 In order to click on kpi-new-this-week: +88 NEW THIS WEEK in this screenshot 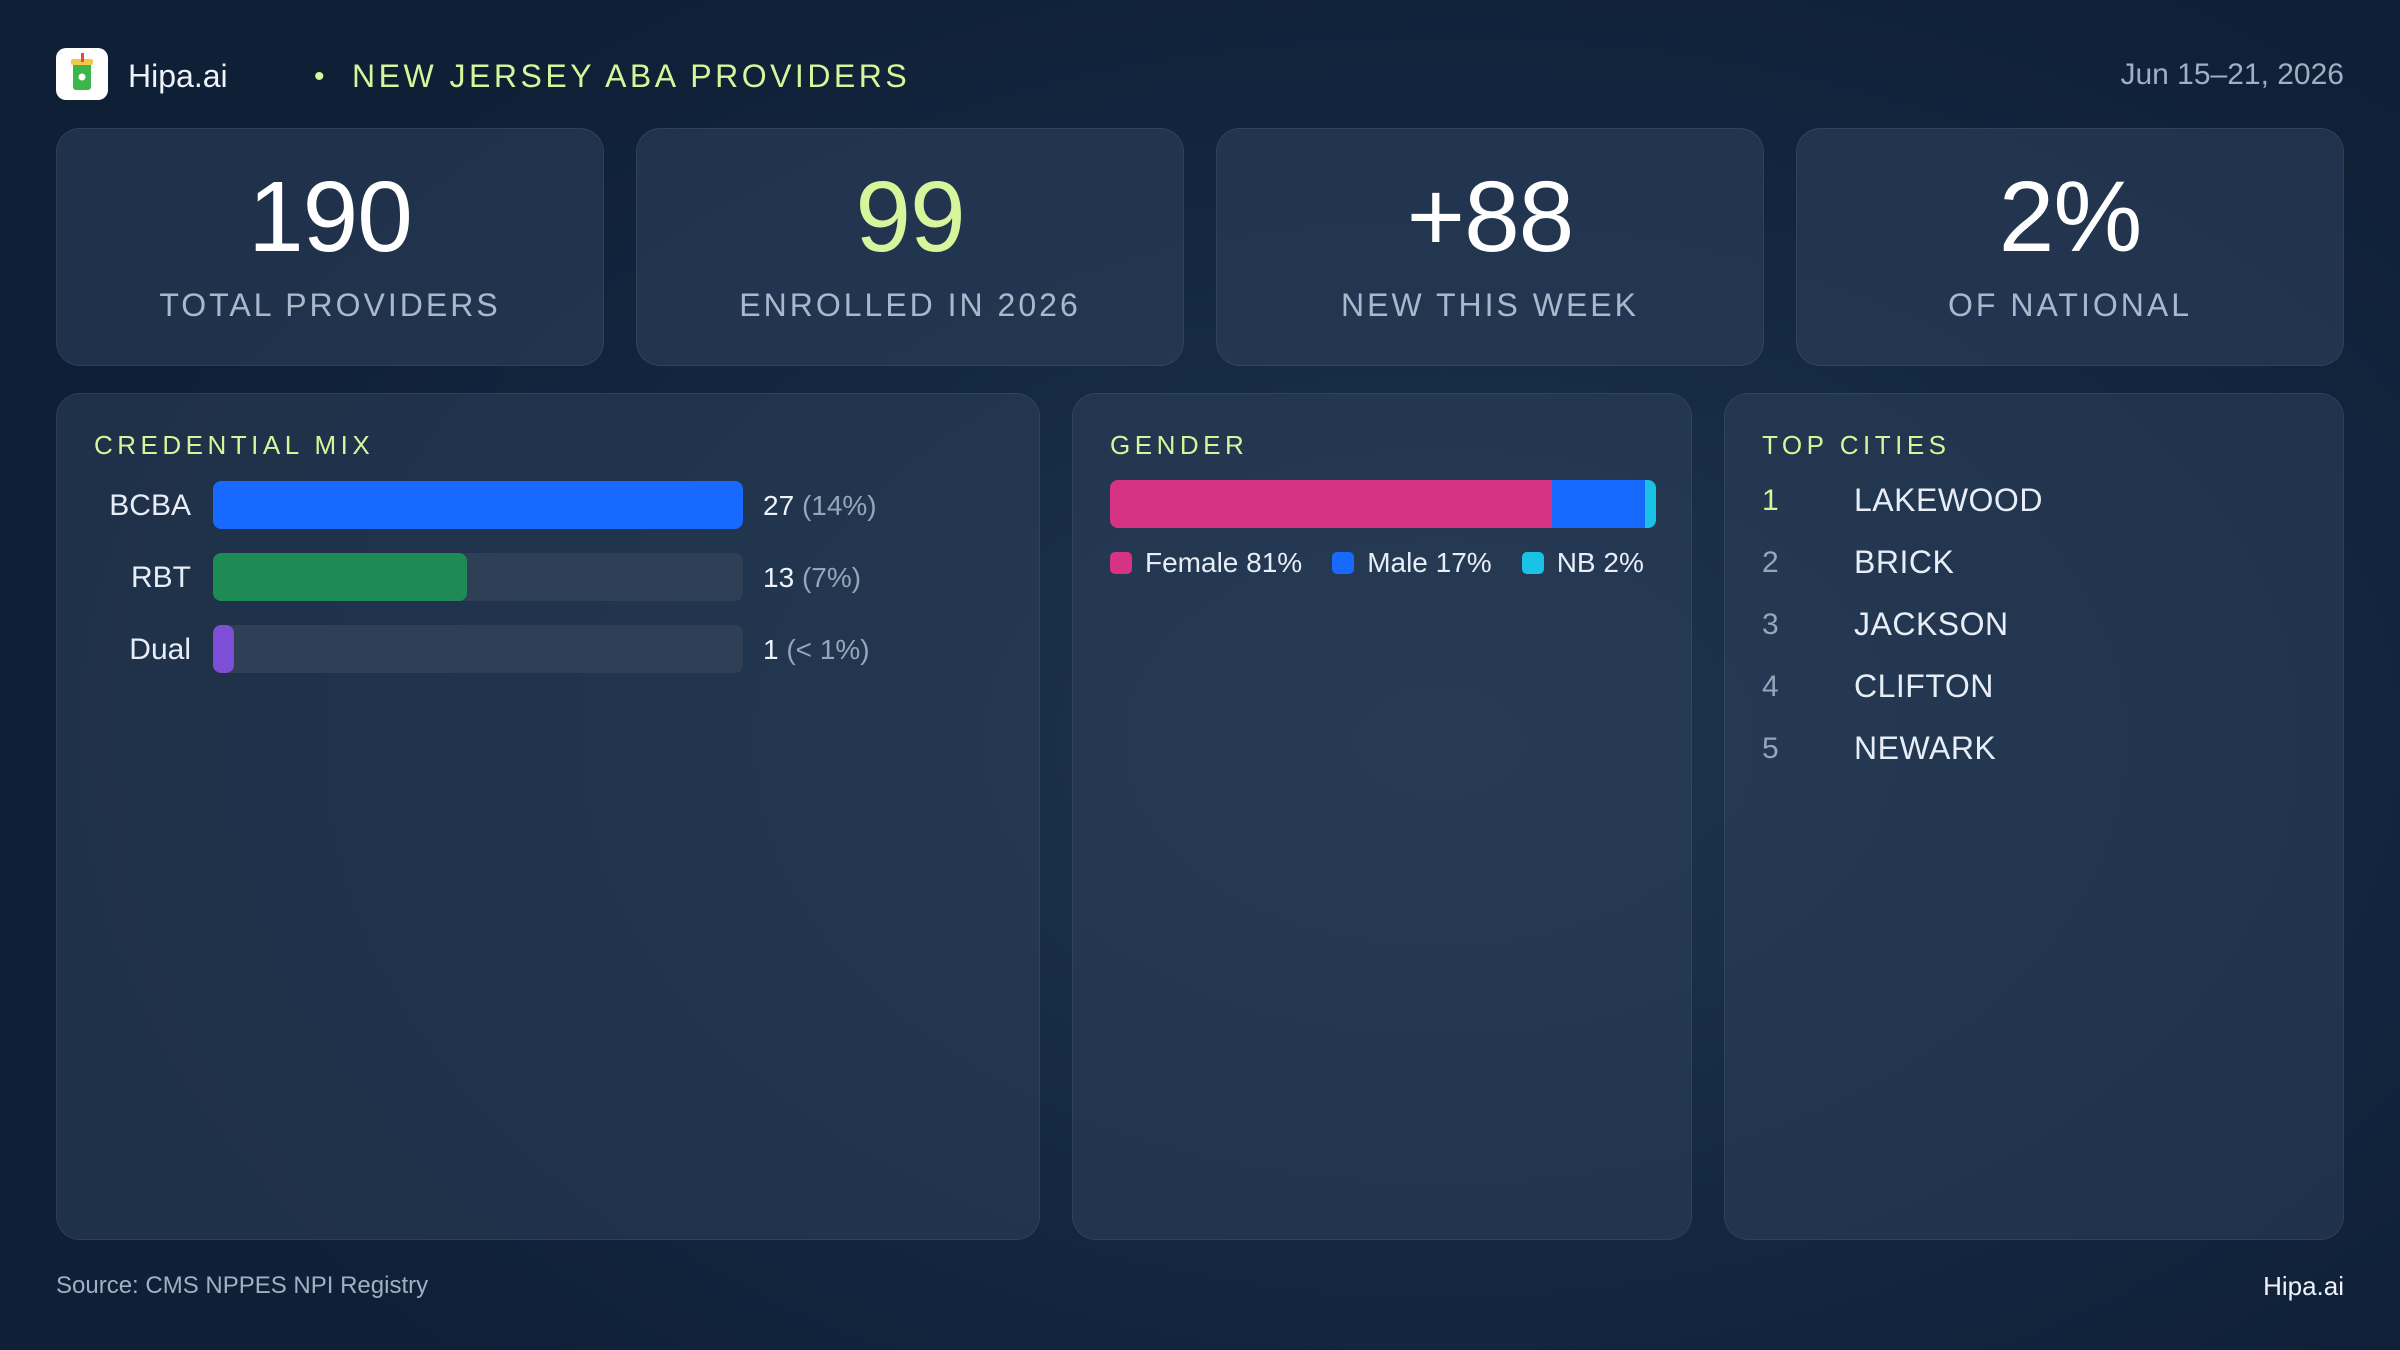, I will do `click(1490, 247)`.